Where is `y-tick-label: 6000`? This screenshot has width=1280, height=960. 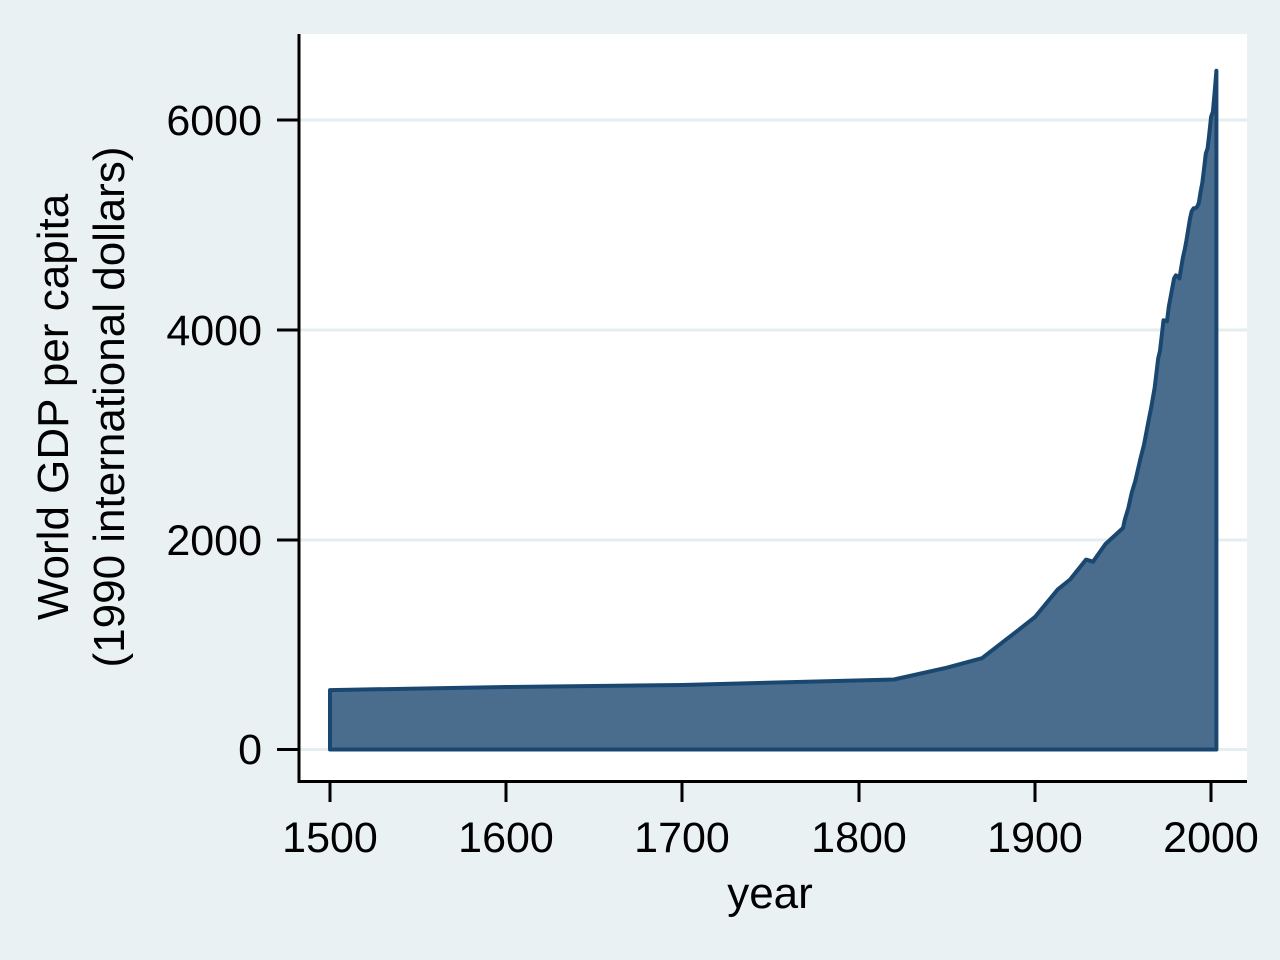 y-tick-label: 6000 is located at coordinates (214, 121).